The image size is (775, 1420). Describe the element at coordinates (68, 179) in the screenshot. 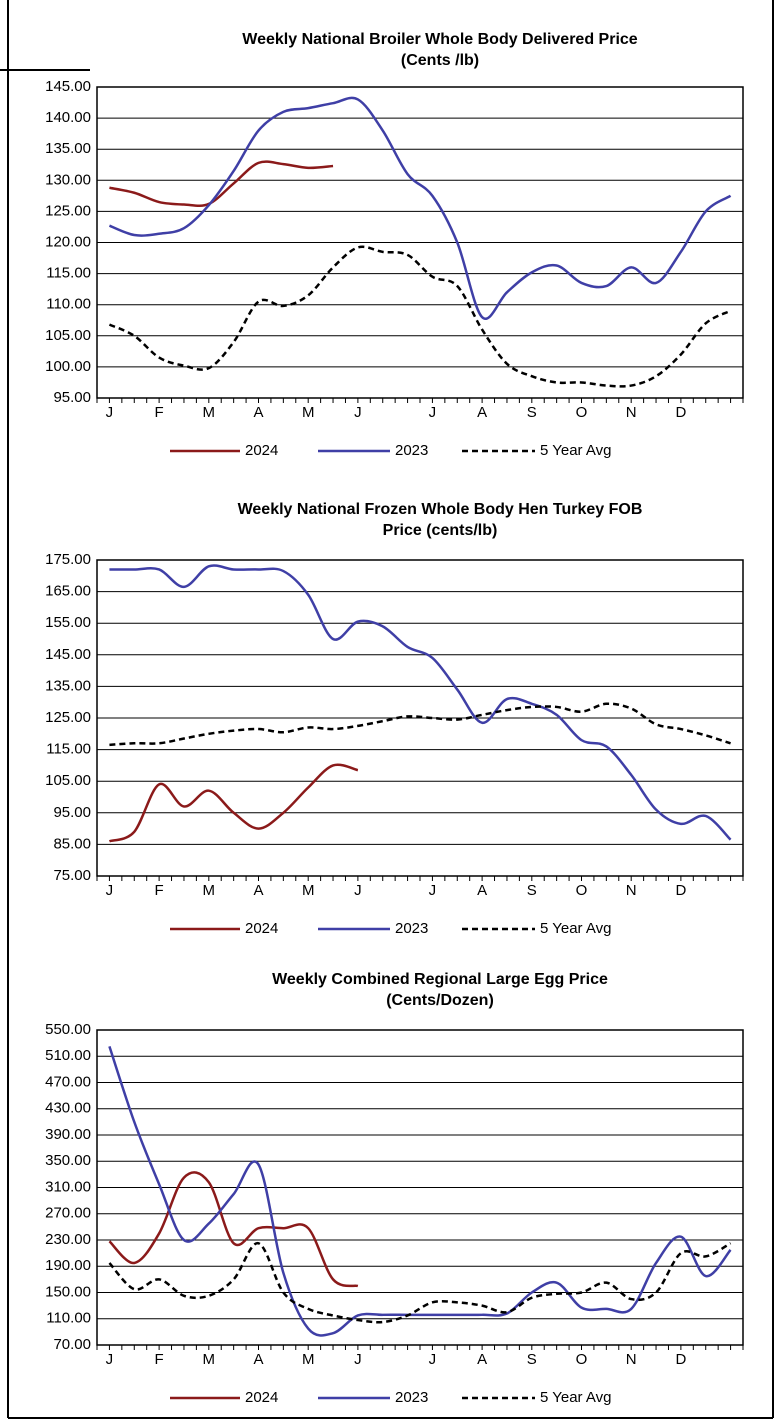

I see `y-tick-label: 130.00` at that location.